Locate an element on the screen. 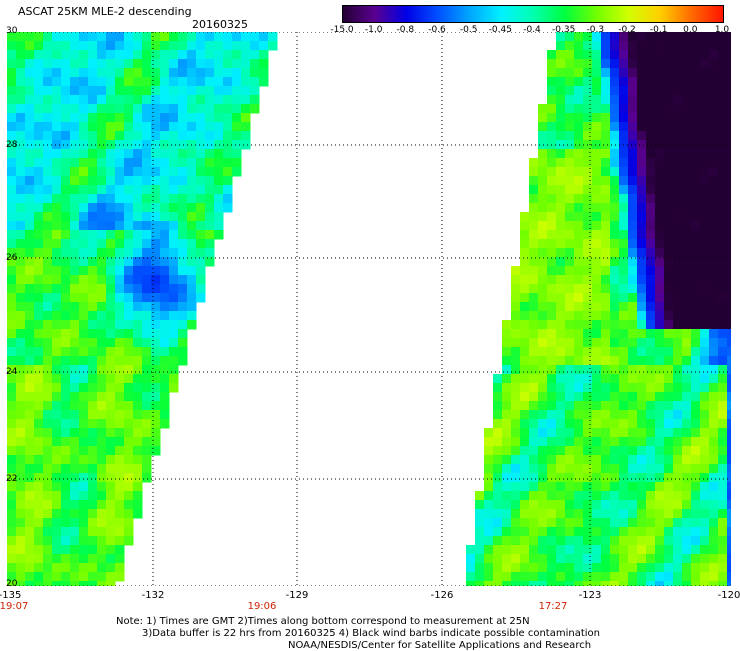  lon-label-126: -126 is located at coordinates (442, 595).